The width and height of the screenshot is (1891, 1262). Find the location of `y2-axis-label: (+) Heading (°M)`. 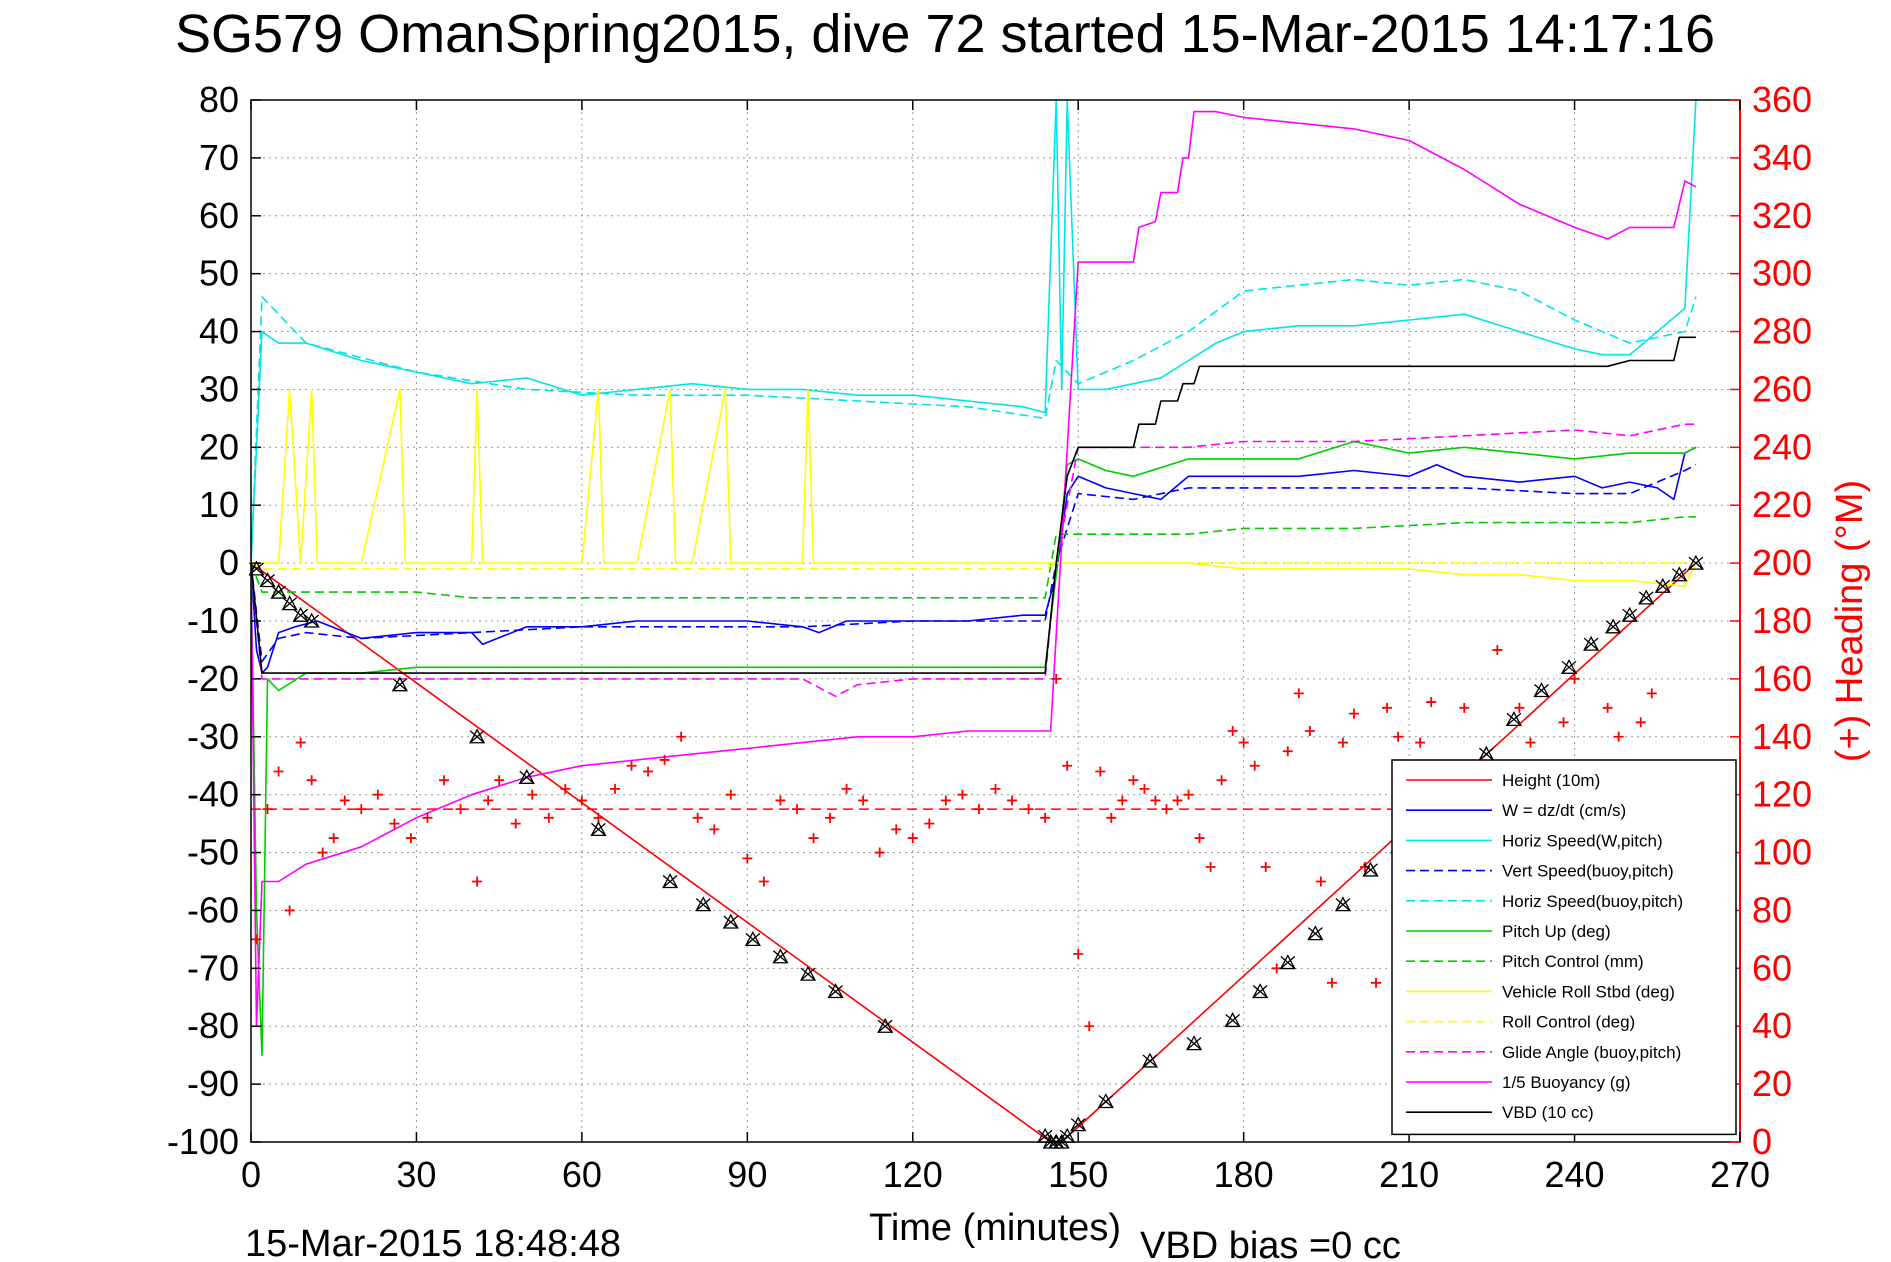

y2-axis-label: (+) Heading (°M) is located at coordinates (1850, 621).